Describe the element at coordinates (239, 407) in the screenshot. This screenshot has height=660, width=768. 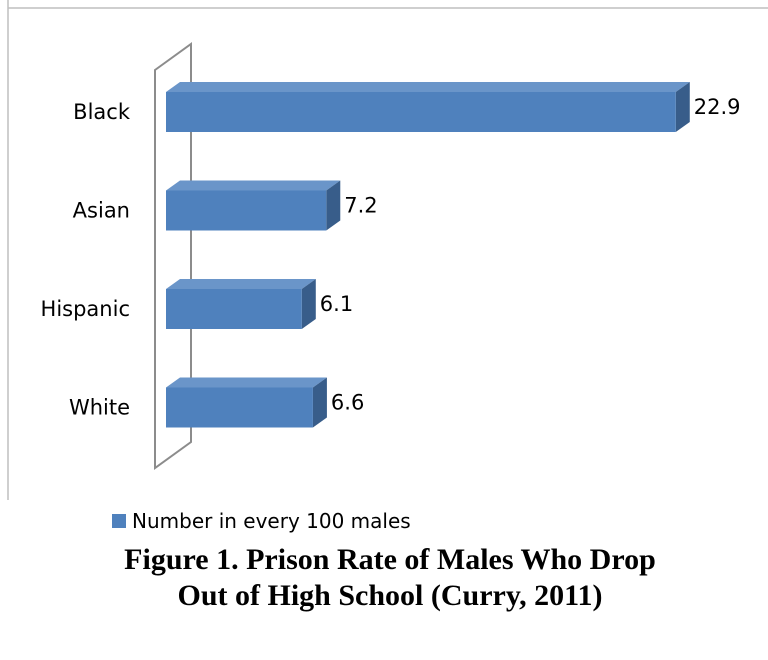
I see `bar-white` at that location.